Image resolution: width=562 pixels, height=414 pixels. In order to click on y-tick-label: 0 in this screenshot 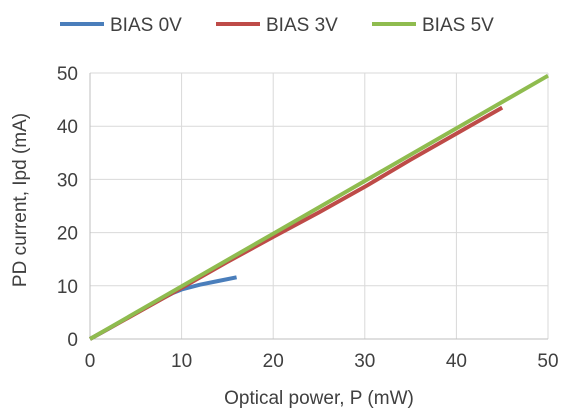, I will do `click(72, 340)`.